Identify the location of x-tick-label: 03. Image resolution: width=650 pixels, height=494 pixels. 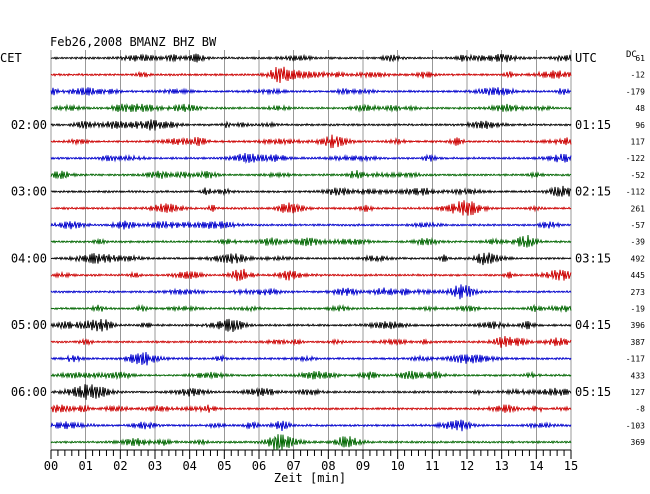
(155, 466).